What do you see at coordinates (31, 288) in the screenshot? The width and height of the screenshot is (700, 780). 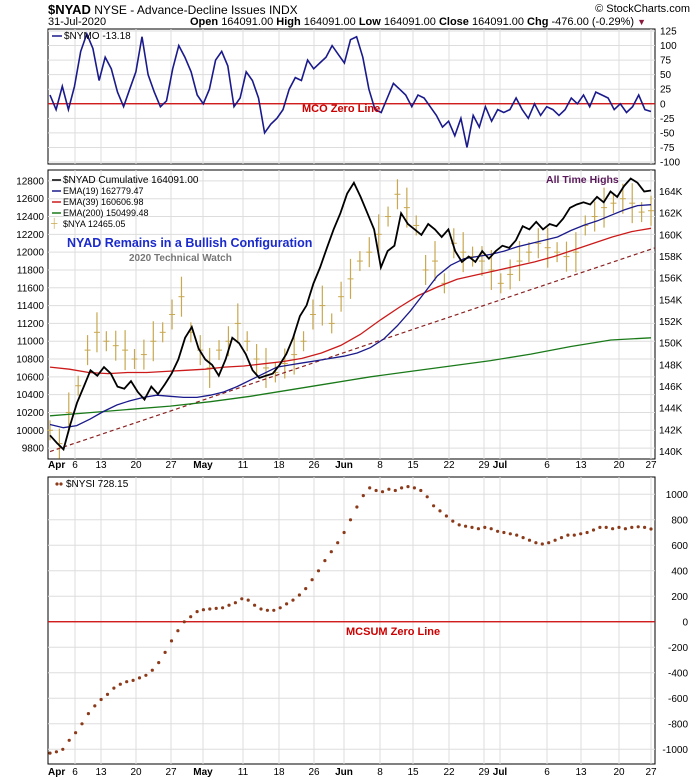 I see `nya-y-tick: 11600` at bounding box center [31, 288].